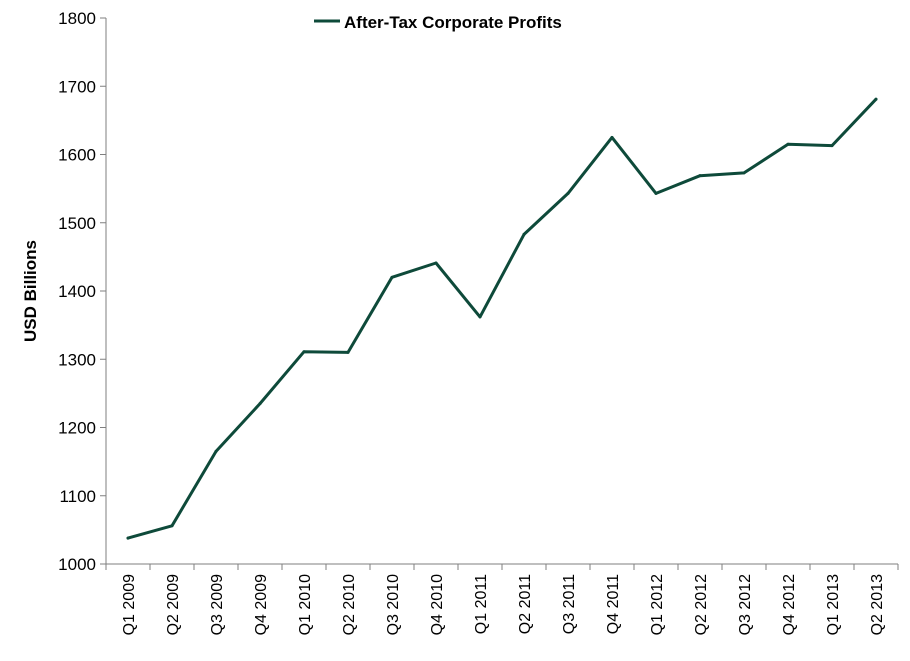 Image resolution: width=910 pixels, height=661 pixels. What do you see at coordinates (77, 86) in the screenshot?
I see `y-tick-label: 1700` at bounding box center [77, 86].